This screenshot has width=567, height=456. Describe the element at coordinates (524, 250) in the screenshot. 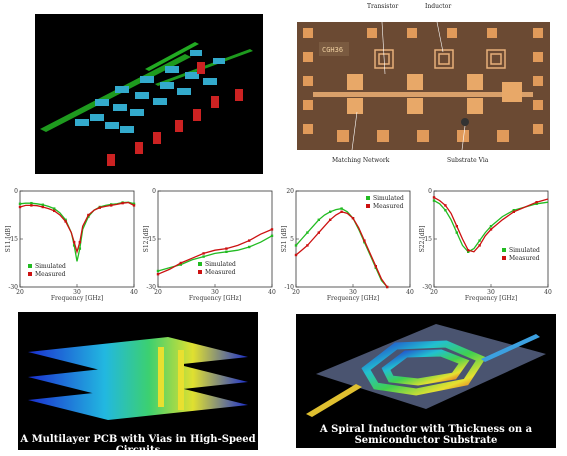

I see `chart-3-legend-label: Simulated` at that location.